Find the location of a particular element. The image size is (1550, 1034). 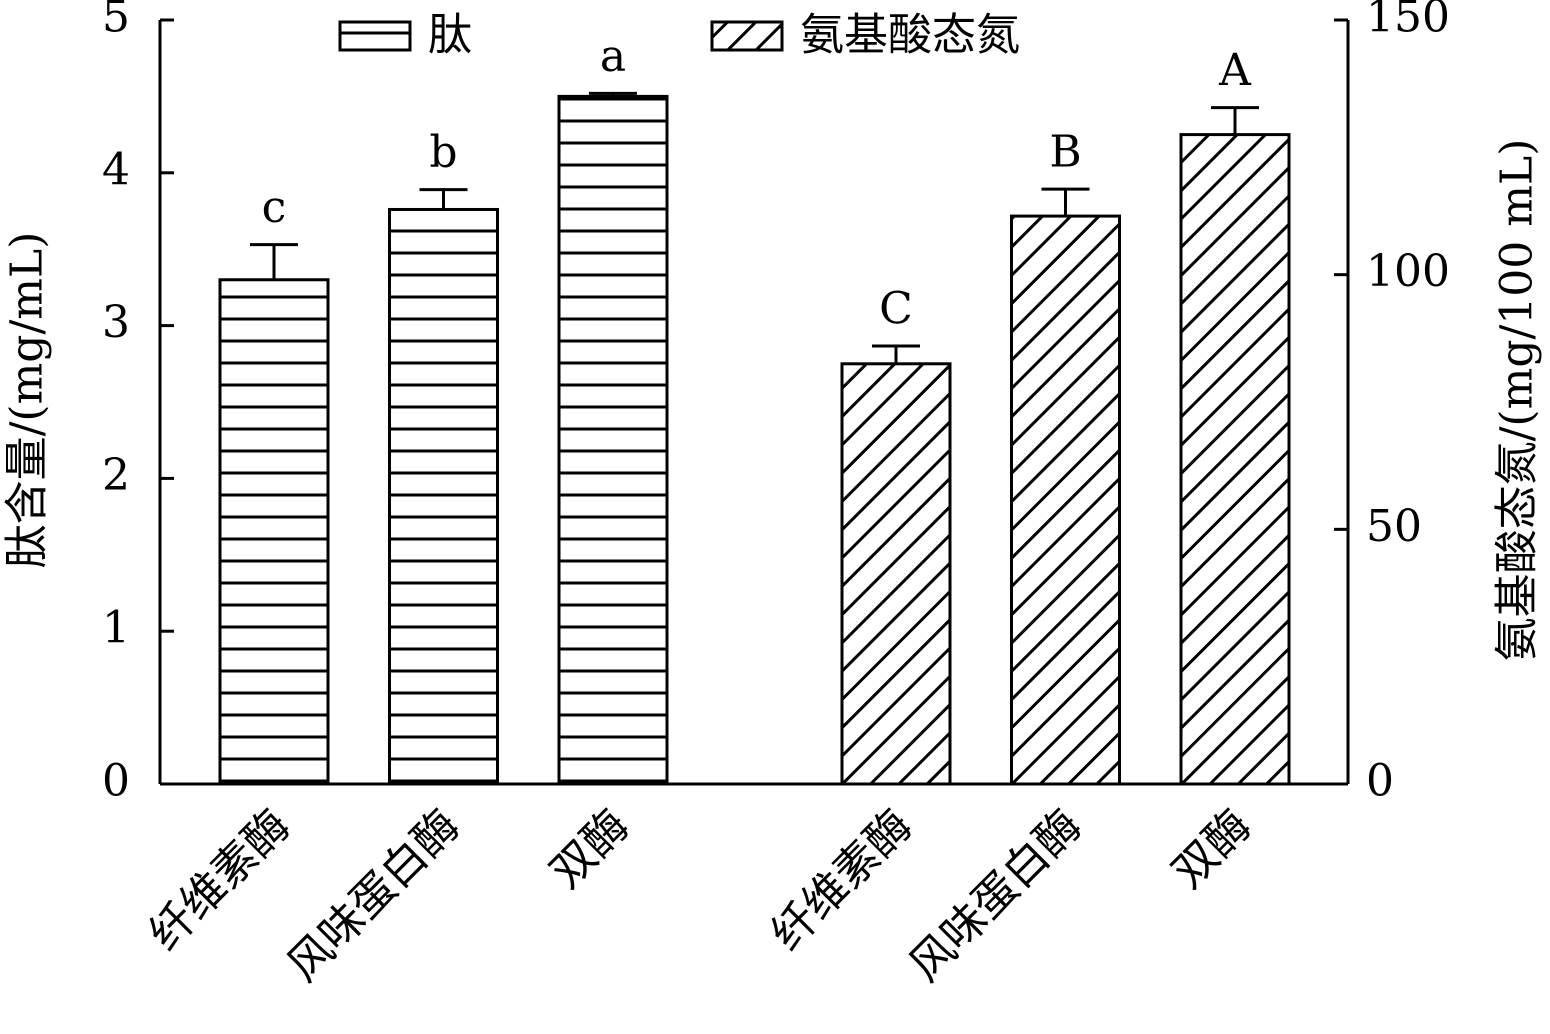

y2-axis-label: 氨基酸态氮/(mg/100 mL) is located at coordinates (1517, 400).